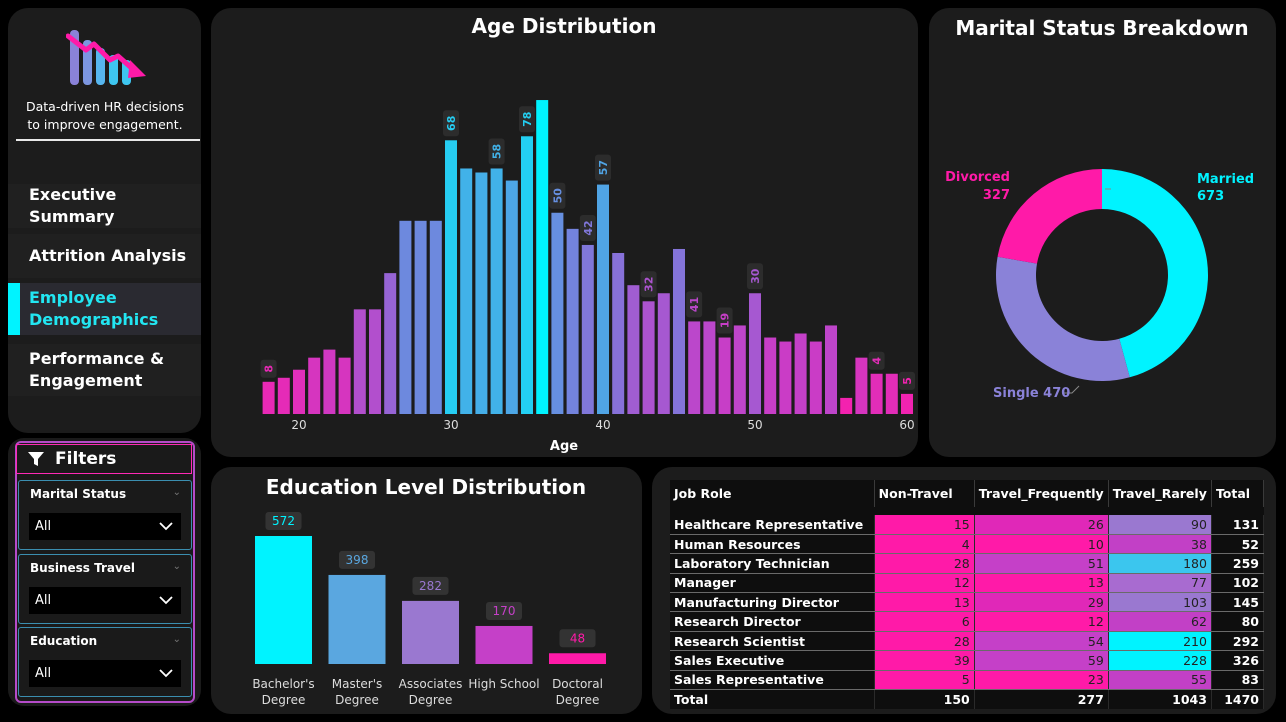 This screenshot has height=722, width=1286. Describe the element at coordinates (105, 600) in the screenshot. I see `business-travel-dropdown: All` at that location.